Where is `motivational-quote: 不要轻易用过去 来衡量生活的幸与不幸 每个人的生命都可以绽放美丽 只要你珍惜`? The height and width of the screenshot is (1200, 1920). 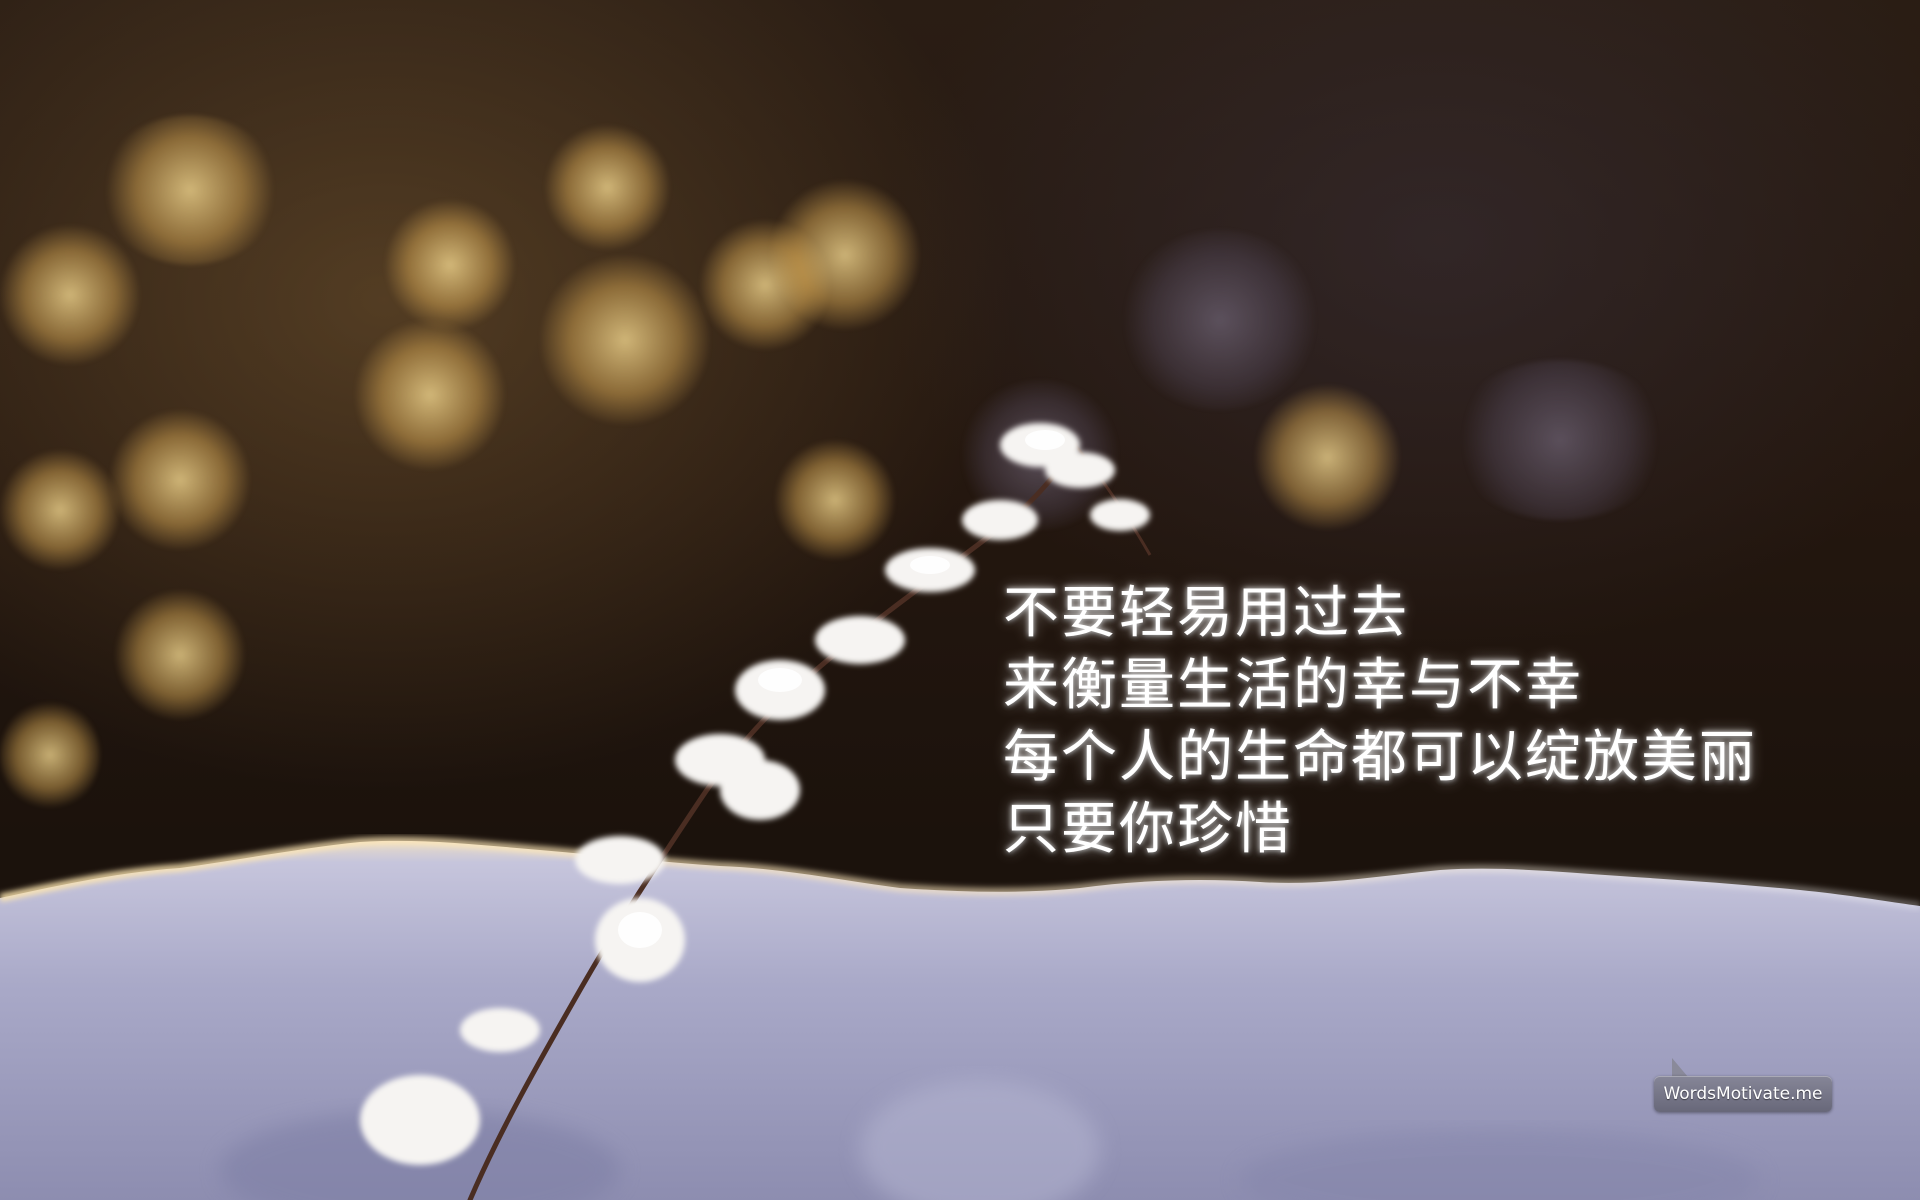 motivational-quote: 不要轻易用过去 来衡量生活的幸与不幸 每个人的生命都可以绽放美丽 只要你珍惜 is located at coordinates (1380, 722).